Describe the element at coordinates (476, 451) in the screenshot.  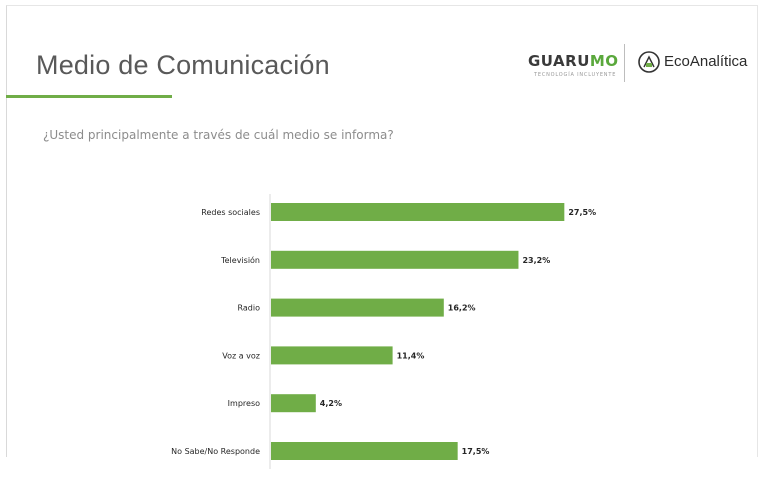
I see `value-label-5: 17,5%` at that location.